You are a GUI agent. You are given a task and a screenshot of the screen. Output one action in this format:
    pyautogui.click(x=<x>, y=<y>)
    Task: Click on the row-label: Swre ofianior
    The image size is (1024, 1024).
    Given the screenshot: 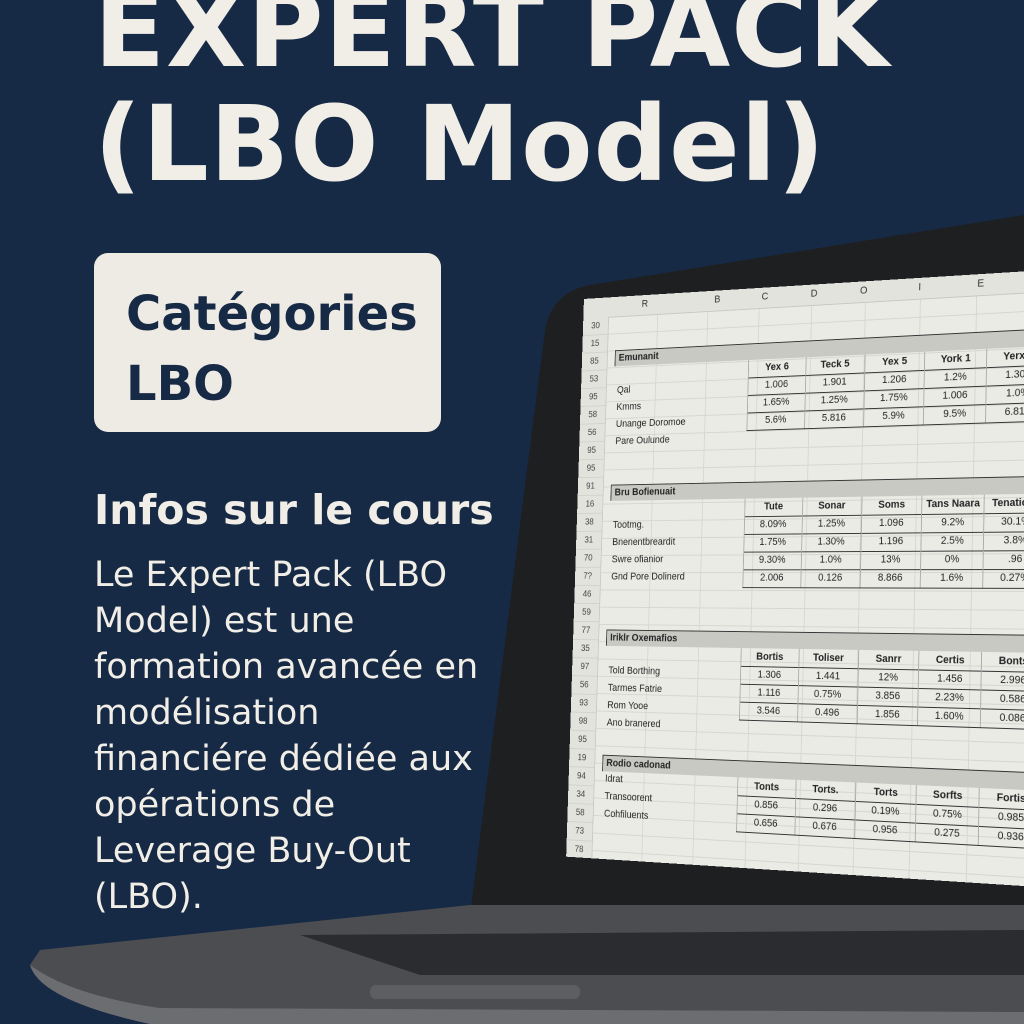 What is the action you would take?
    pyautogui.click(x=637, y=559)
    